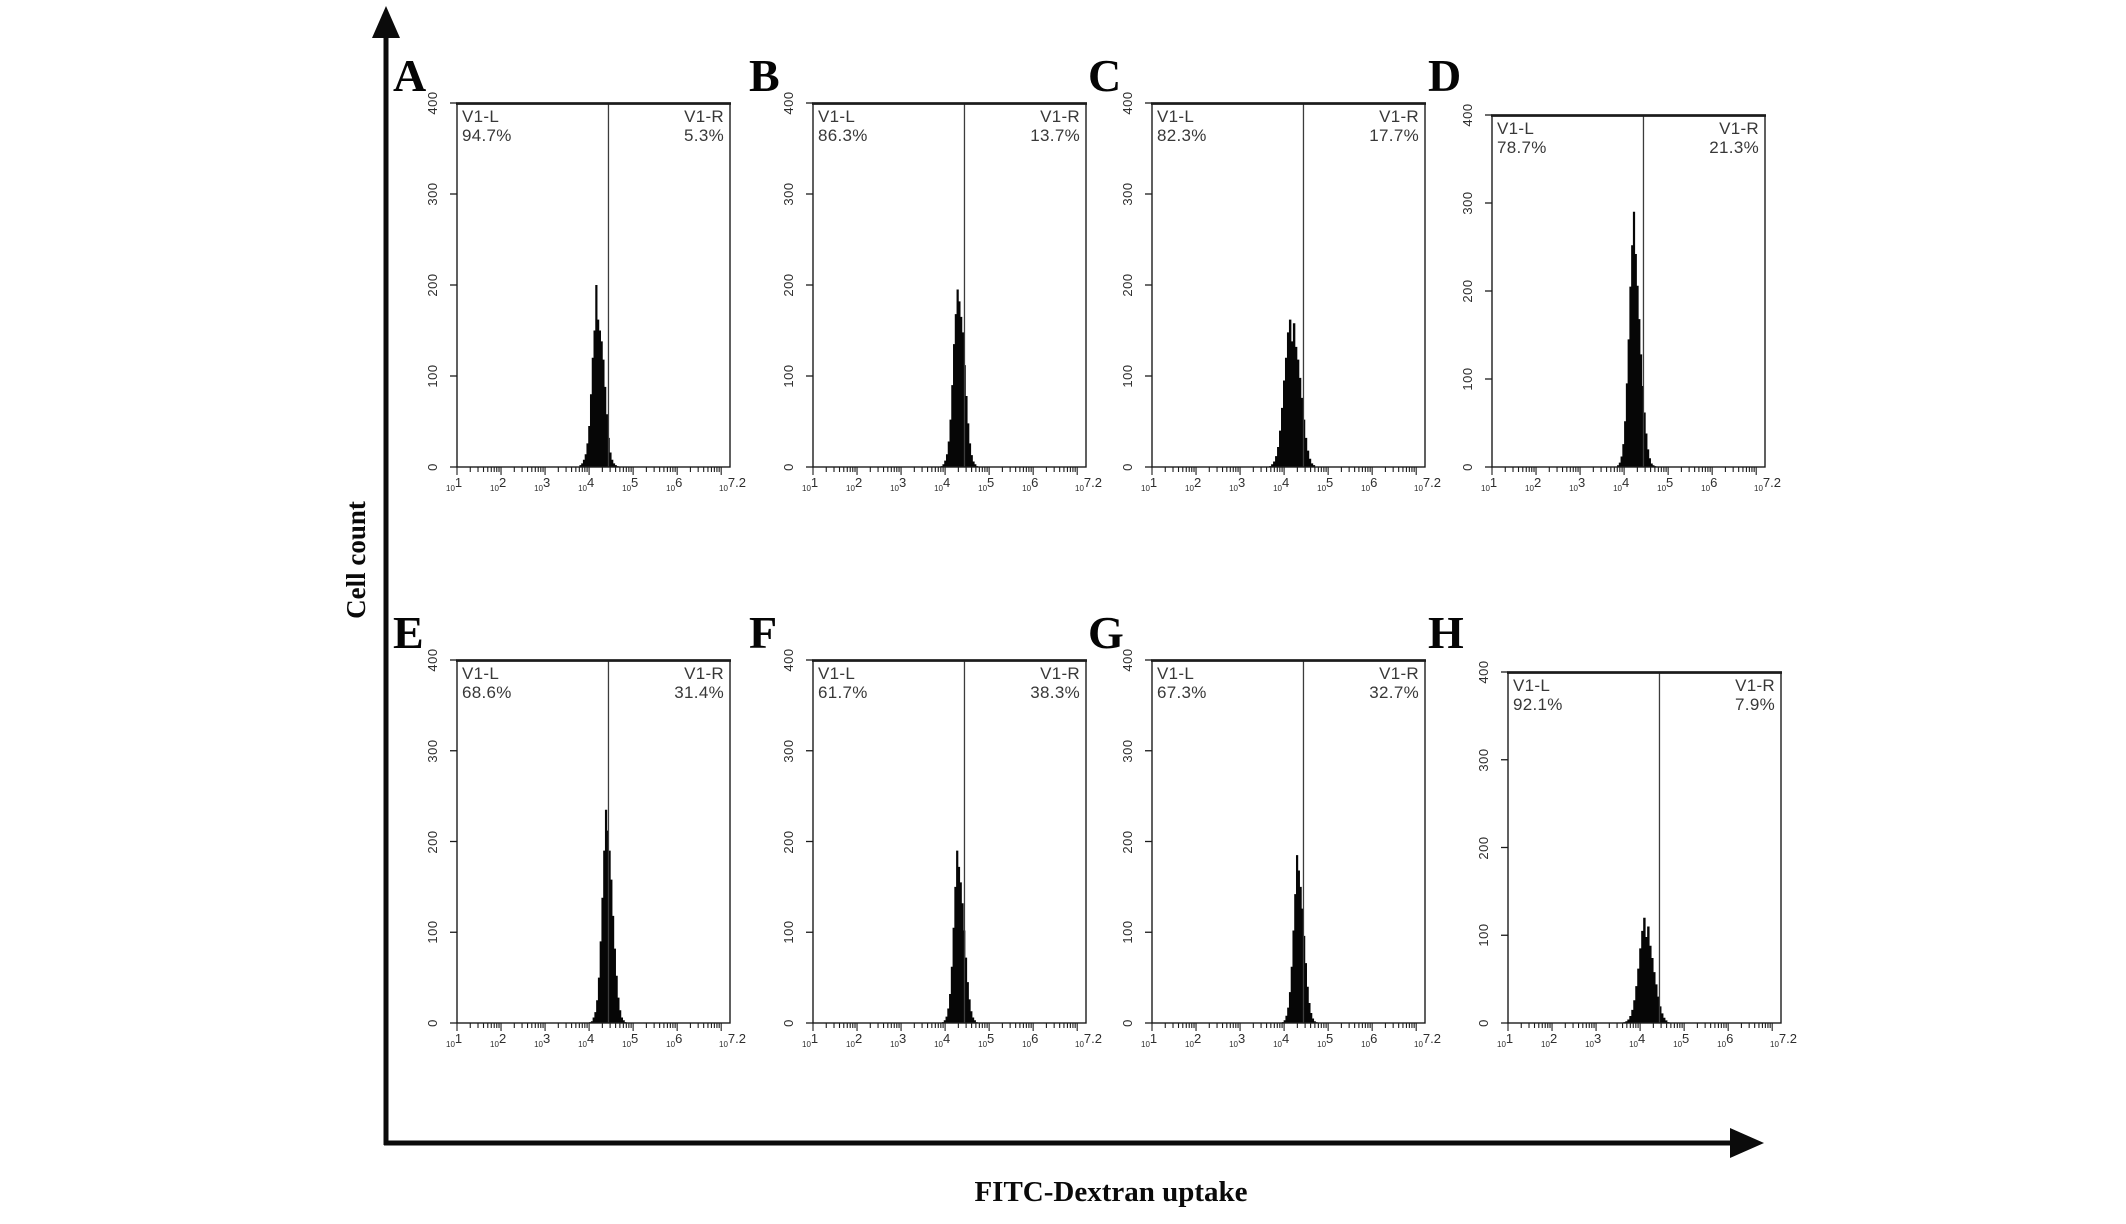 The height and width of the screenshot is (1224, 2126). Describe the element at coordinates (1285, 288) in the screenshot. I see `histogram-plot-C` at that location.